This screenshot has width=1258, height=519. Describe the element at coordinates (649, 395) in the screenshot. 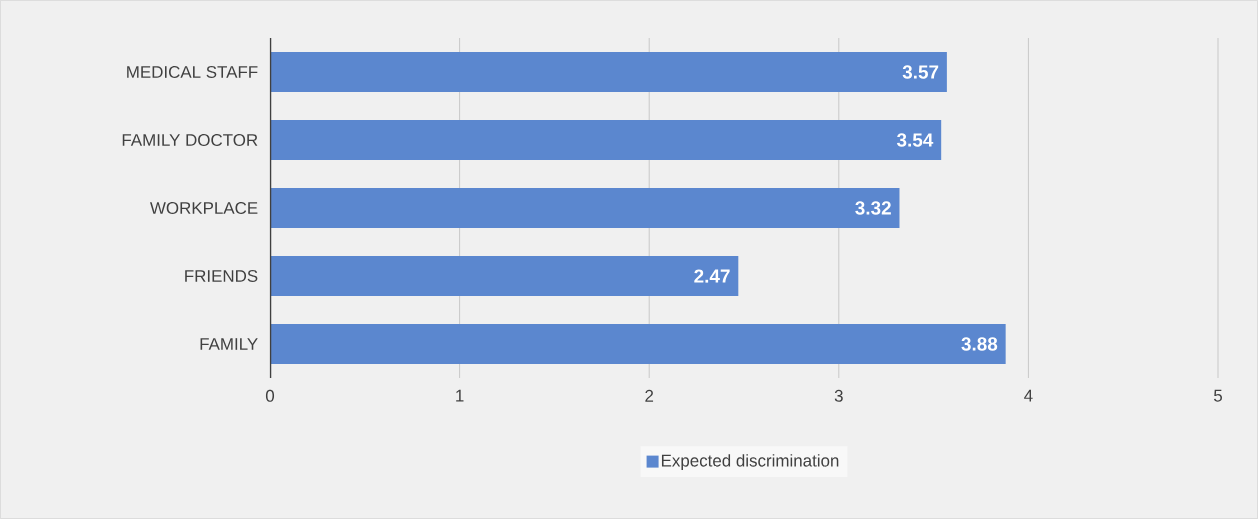

I see `x-tick-label: 2` at that location.